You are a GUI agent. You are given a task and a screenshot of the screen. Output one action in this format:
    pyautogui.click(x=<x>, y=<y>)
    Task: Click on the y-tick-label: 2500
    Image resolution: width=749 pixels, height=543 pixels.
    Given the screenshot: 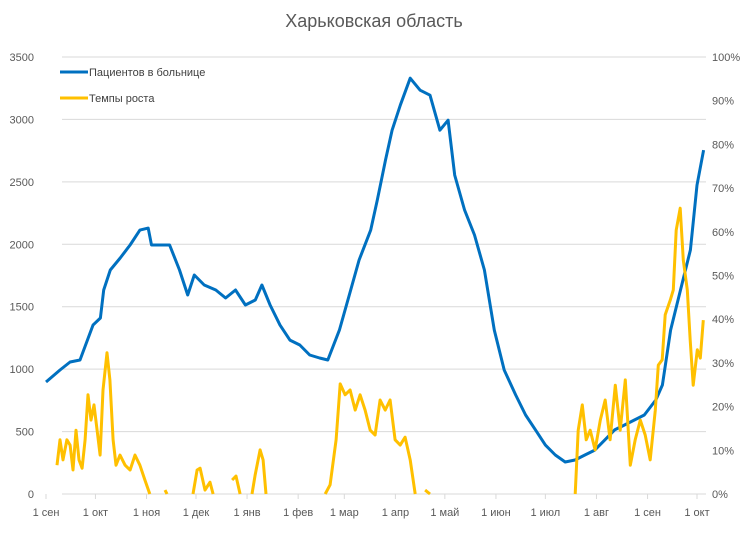 What is the action you would take?
    pyautogui.click(x=22, y=183)
    